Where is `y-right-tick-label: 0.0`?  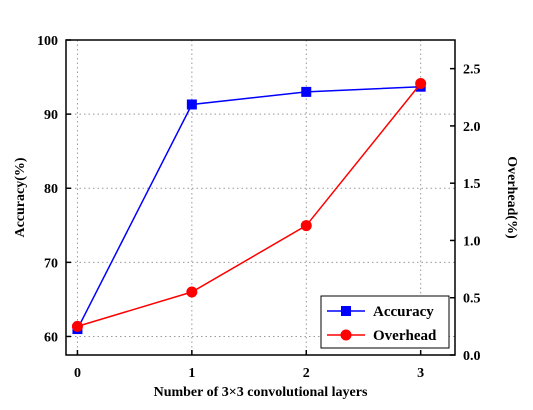
y-right-tick-label: 0.0 is located at coordinates (472, 356).